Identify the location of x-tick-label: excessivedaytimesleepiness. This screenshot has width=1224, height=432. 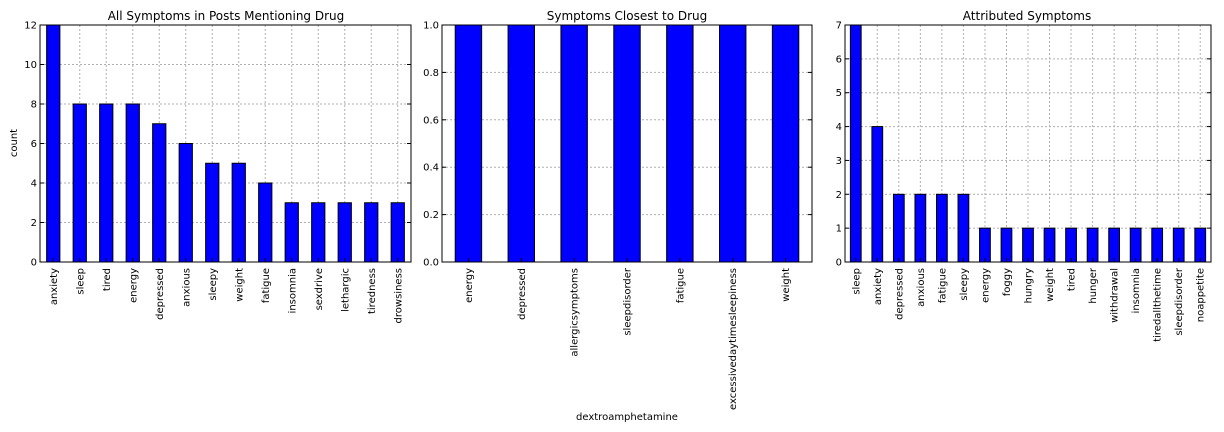
(733, 339).